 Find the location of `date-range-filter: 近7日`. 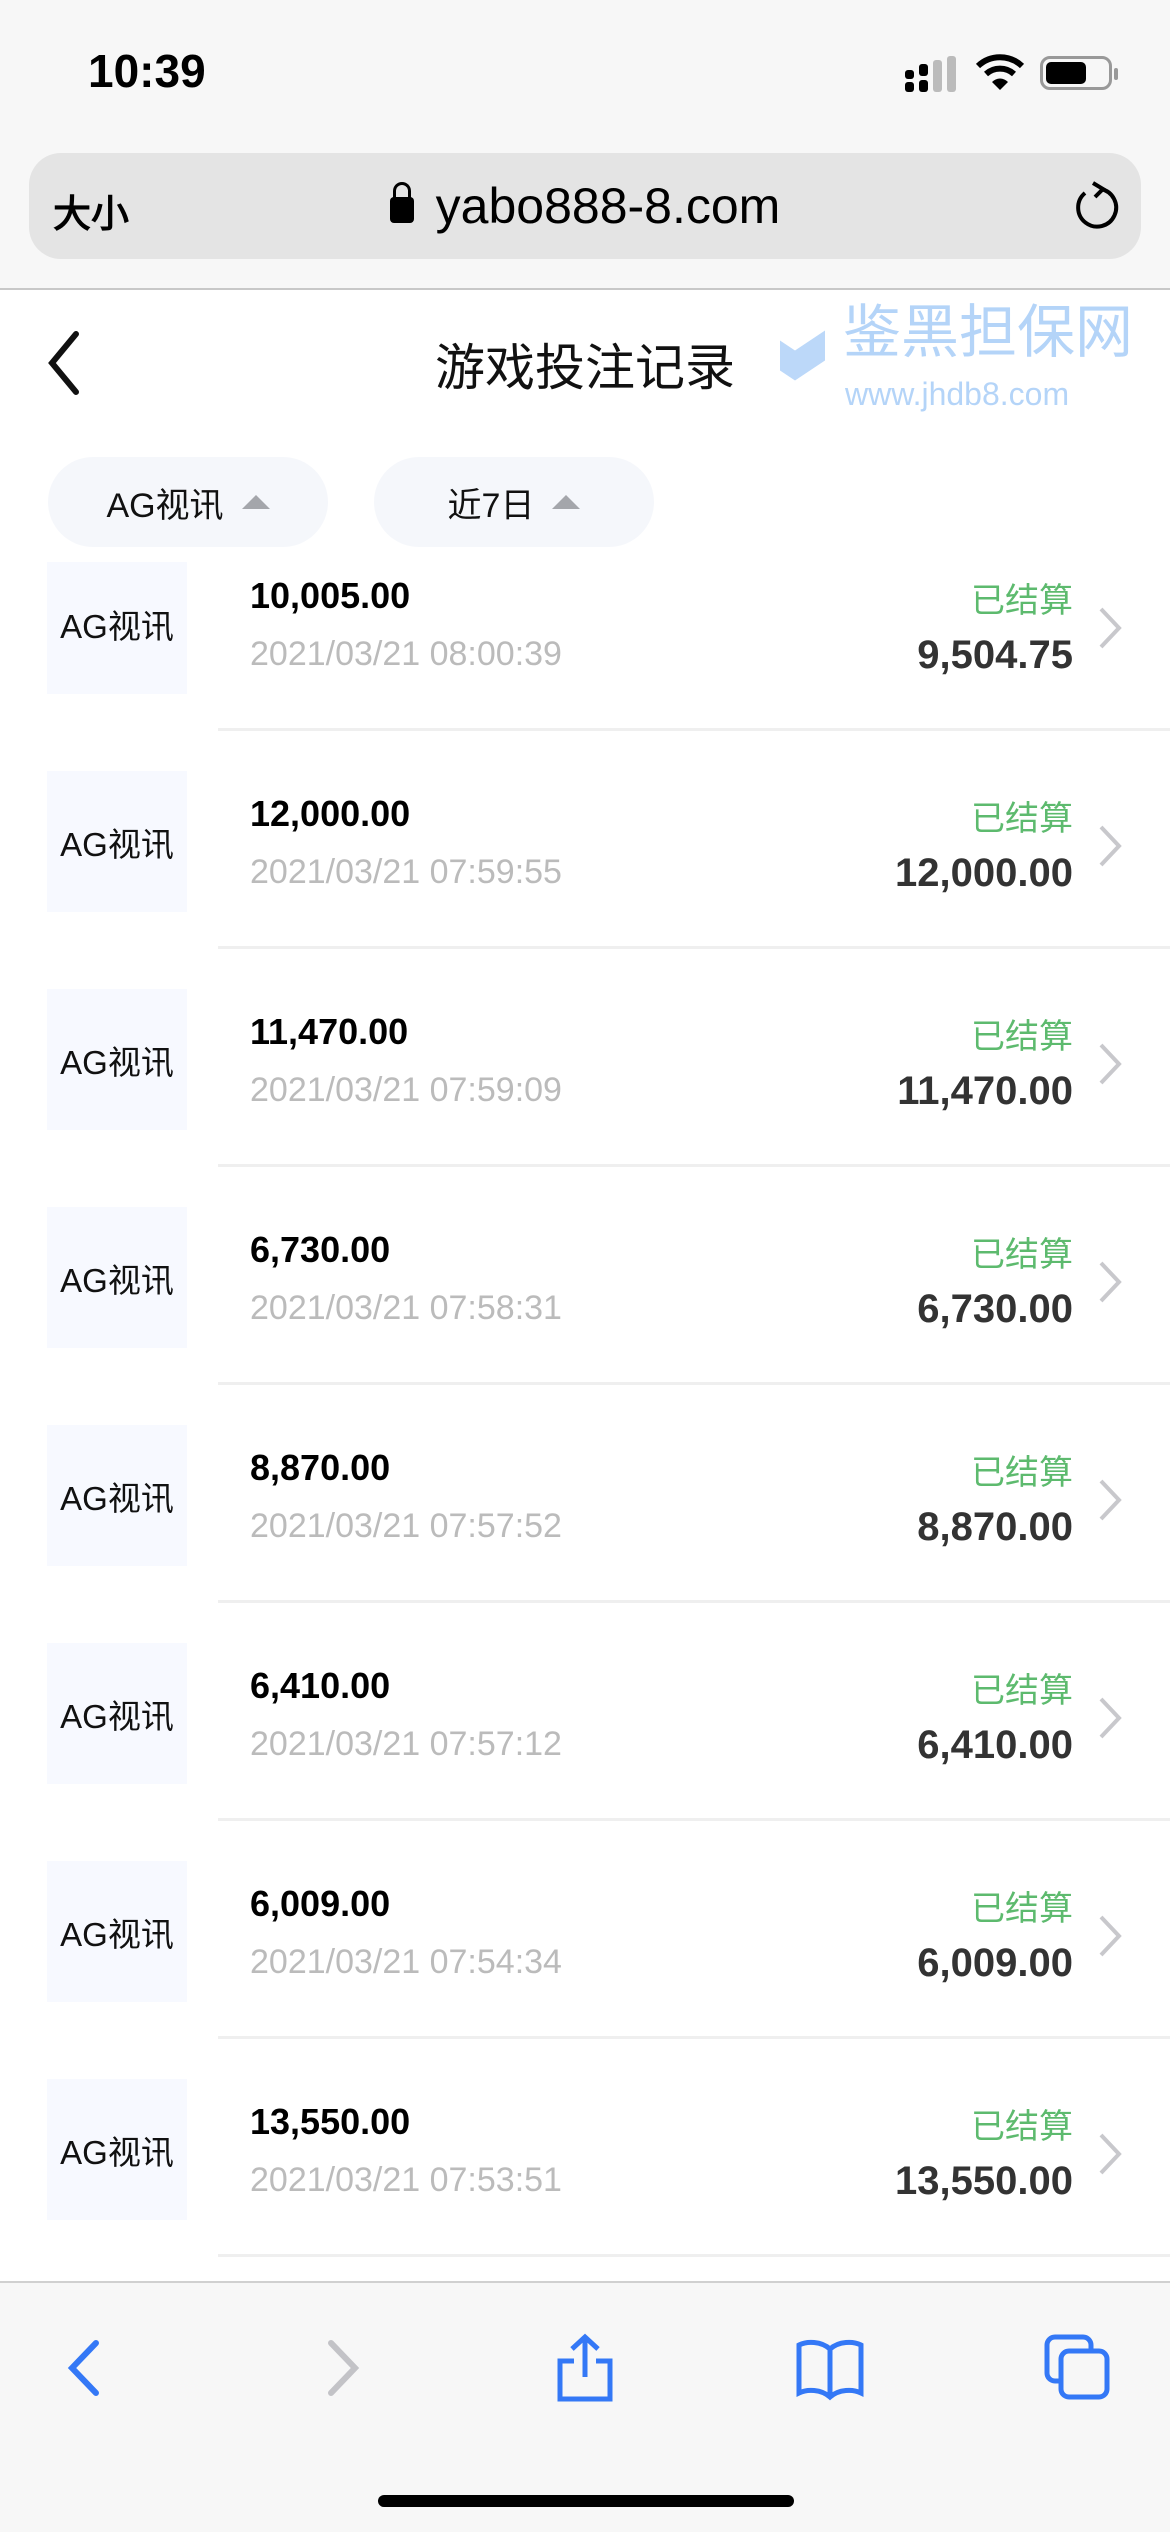

date-range-filter: 近7日 is located at coordinates (514, 502).